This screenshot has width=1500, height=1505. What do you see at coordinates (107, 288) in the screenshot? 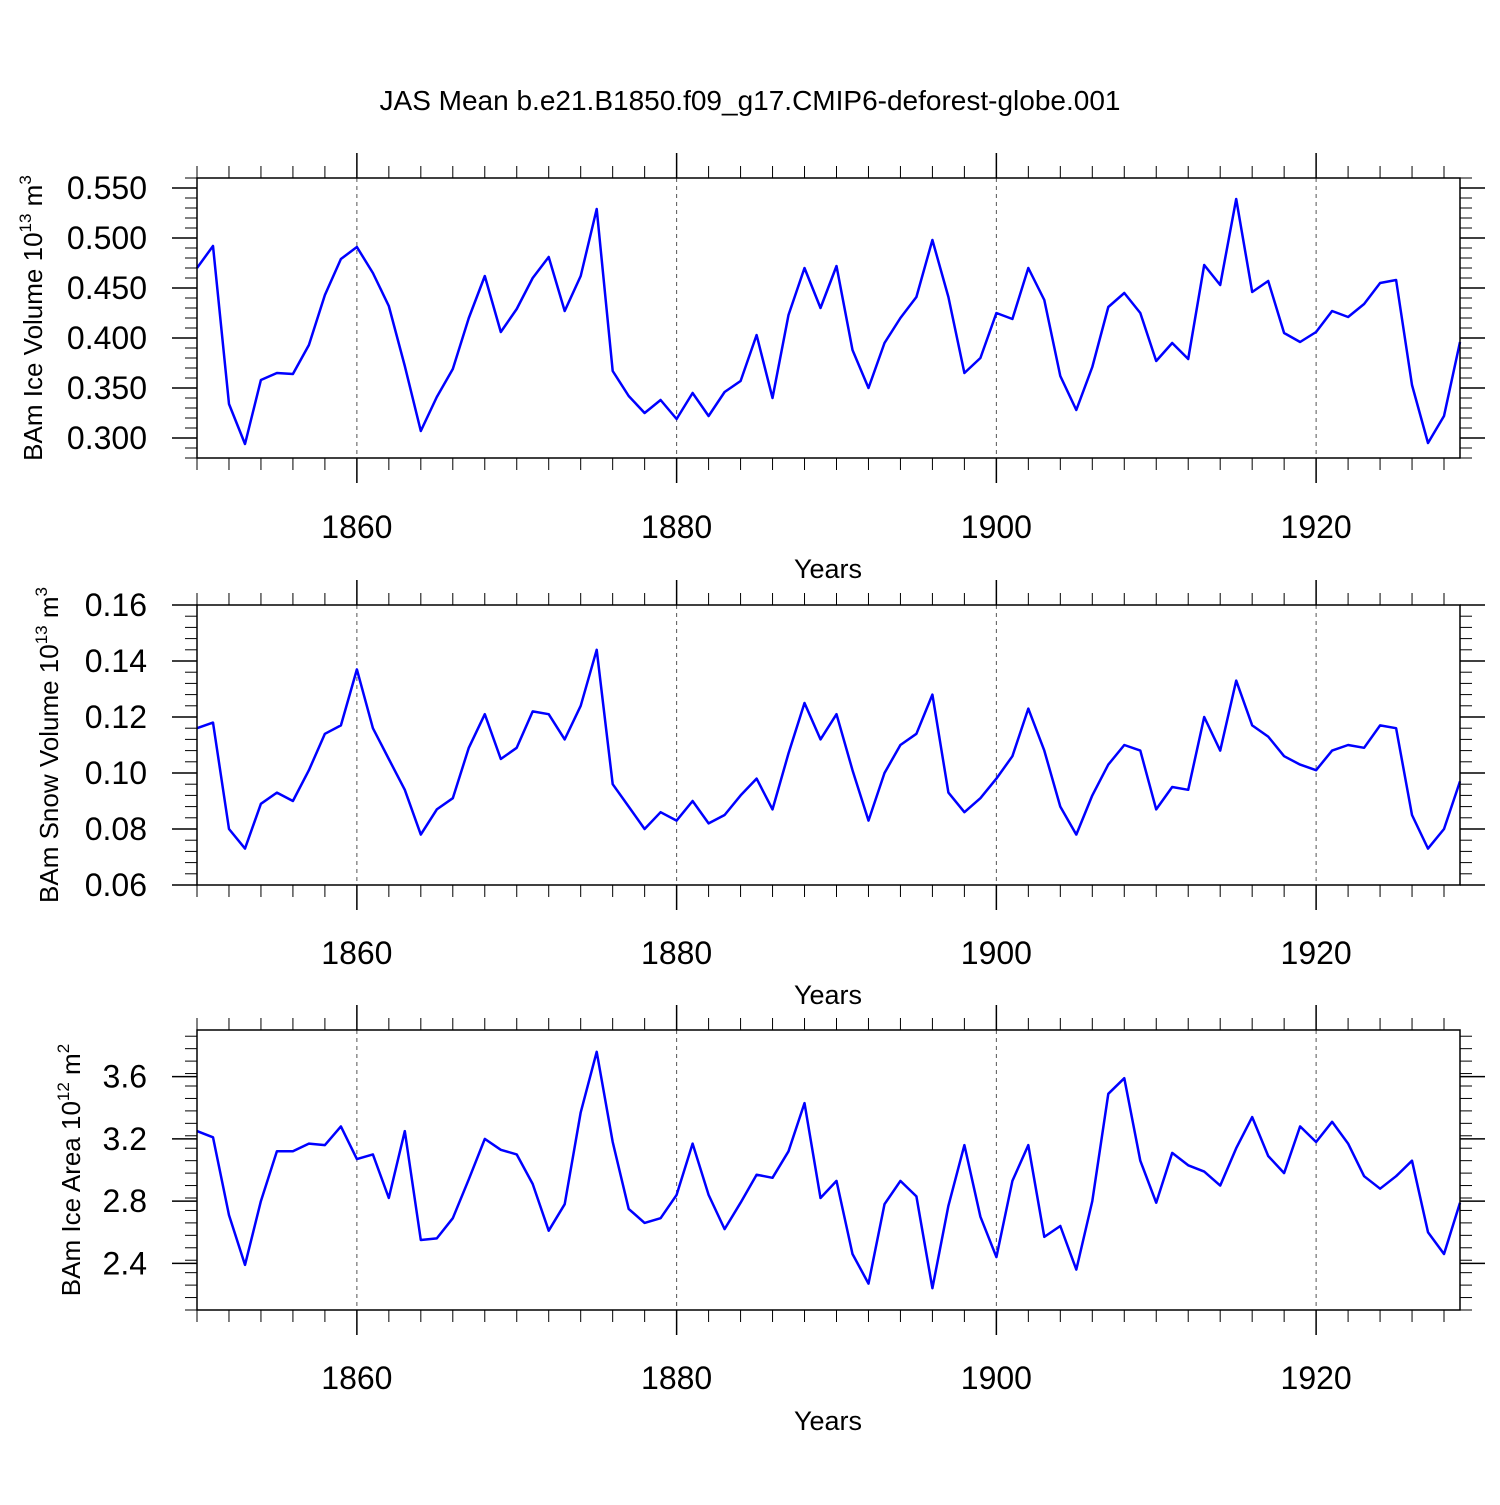
I see `y-tick-label: 0.450` at bounding box center [107, 288].